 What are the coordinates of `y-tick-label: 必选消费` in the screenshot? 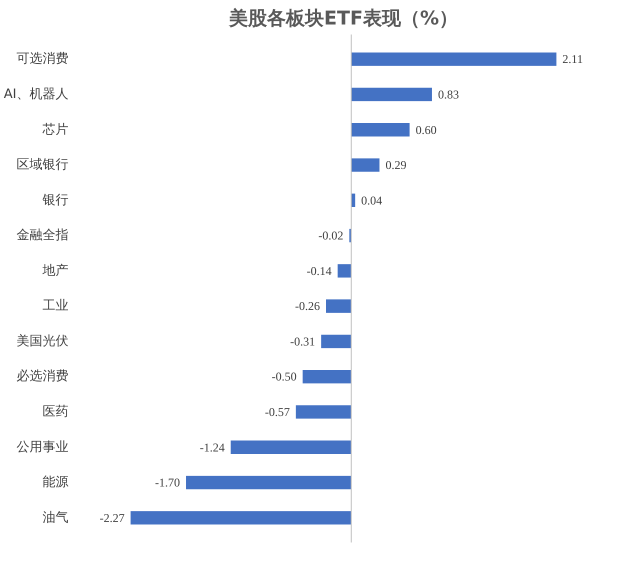 It's located at (42, 376).